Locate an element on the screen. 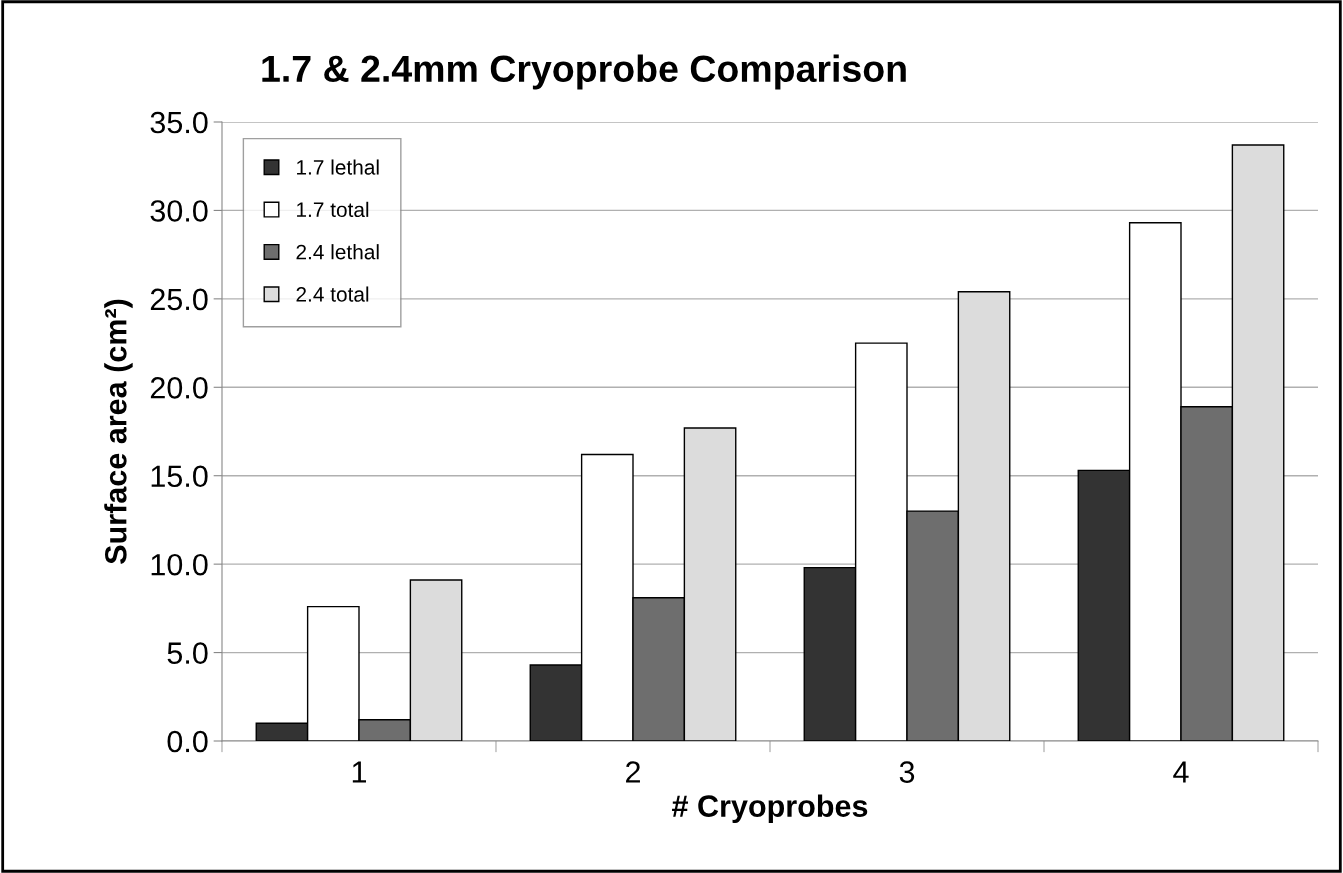  legend-label: 2.4 total is located at coordinates (332, 294).